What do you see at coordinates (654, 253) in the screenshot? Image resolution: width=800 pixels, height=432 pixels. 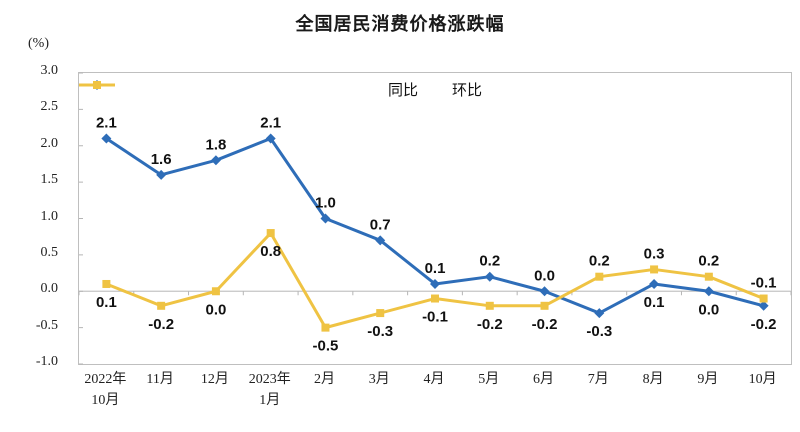 I see `data-label: 0.3` at bounding box center [654, 253].